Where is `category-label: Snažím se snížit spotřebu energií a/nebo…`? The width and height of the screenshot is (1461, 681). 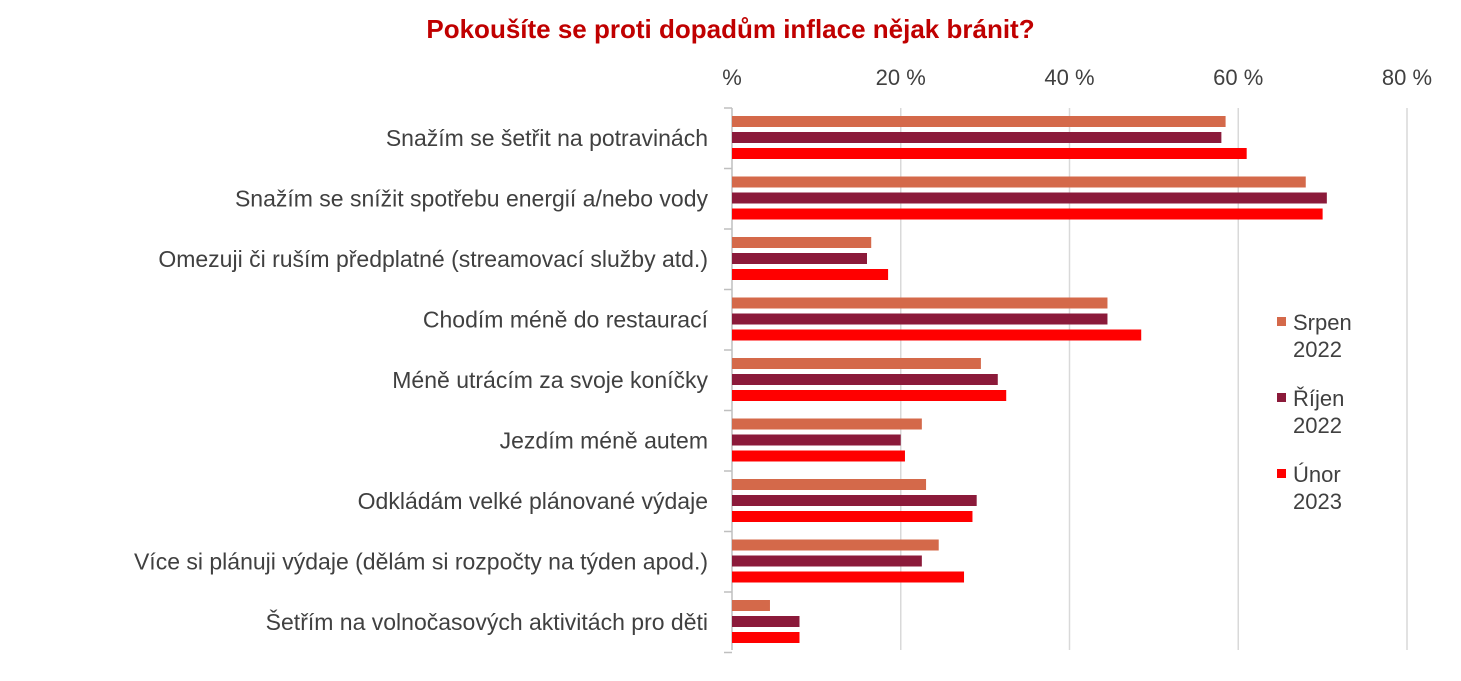 category-label: Snažím se snížit spotřebu energií a/nebo… is located at coordinates (472, 199).